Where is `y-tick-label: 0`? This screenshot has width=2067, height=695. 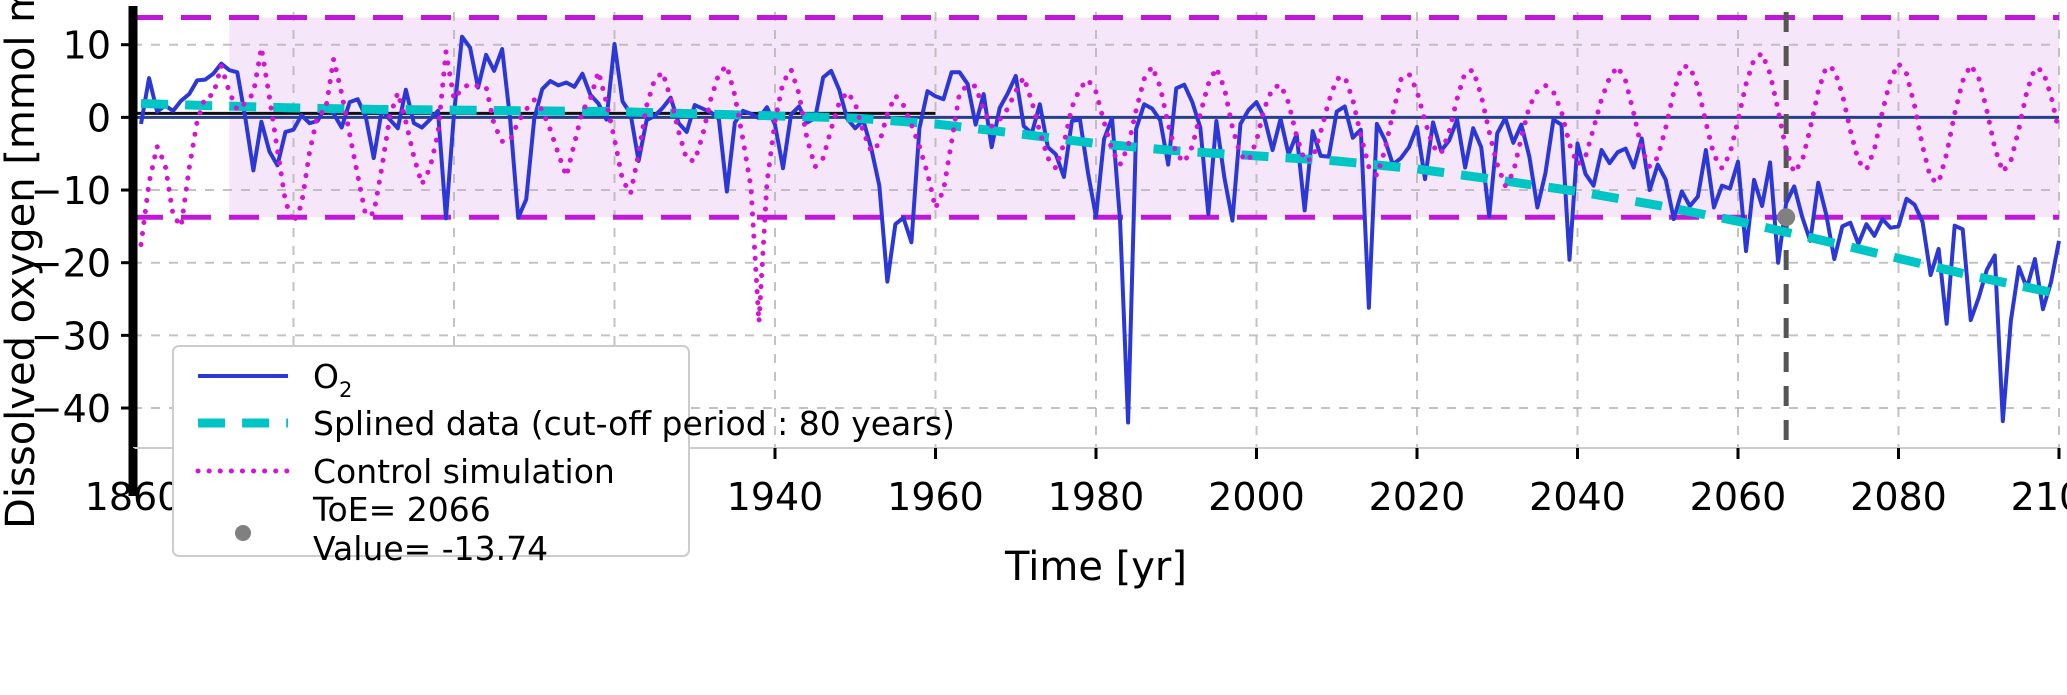 y-tick-label: 0 is located at coordinates (99, 118).